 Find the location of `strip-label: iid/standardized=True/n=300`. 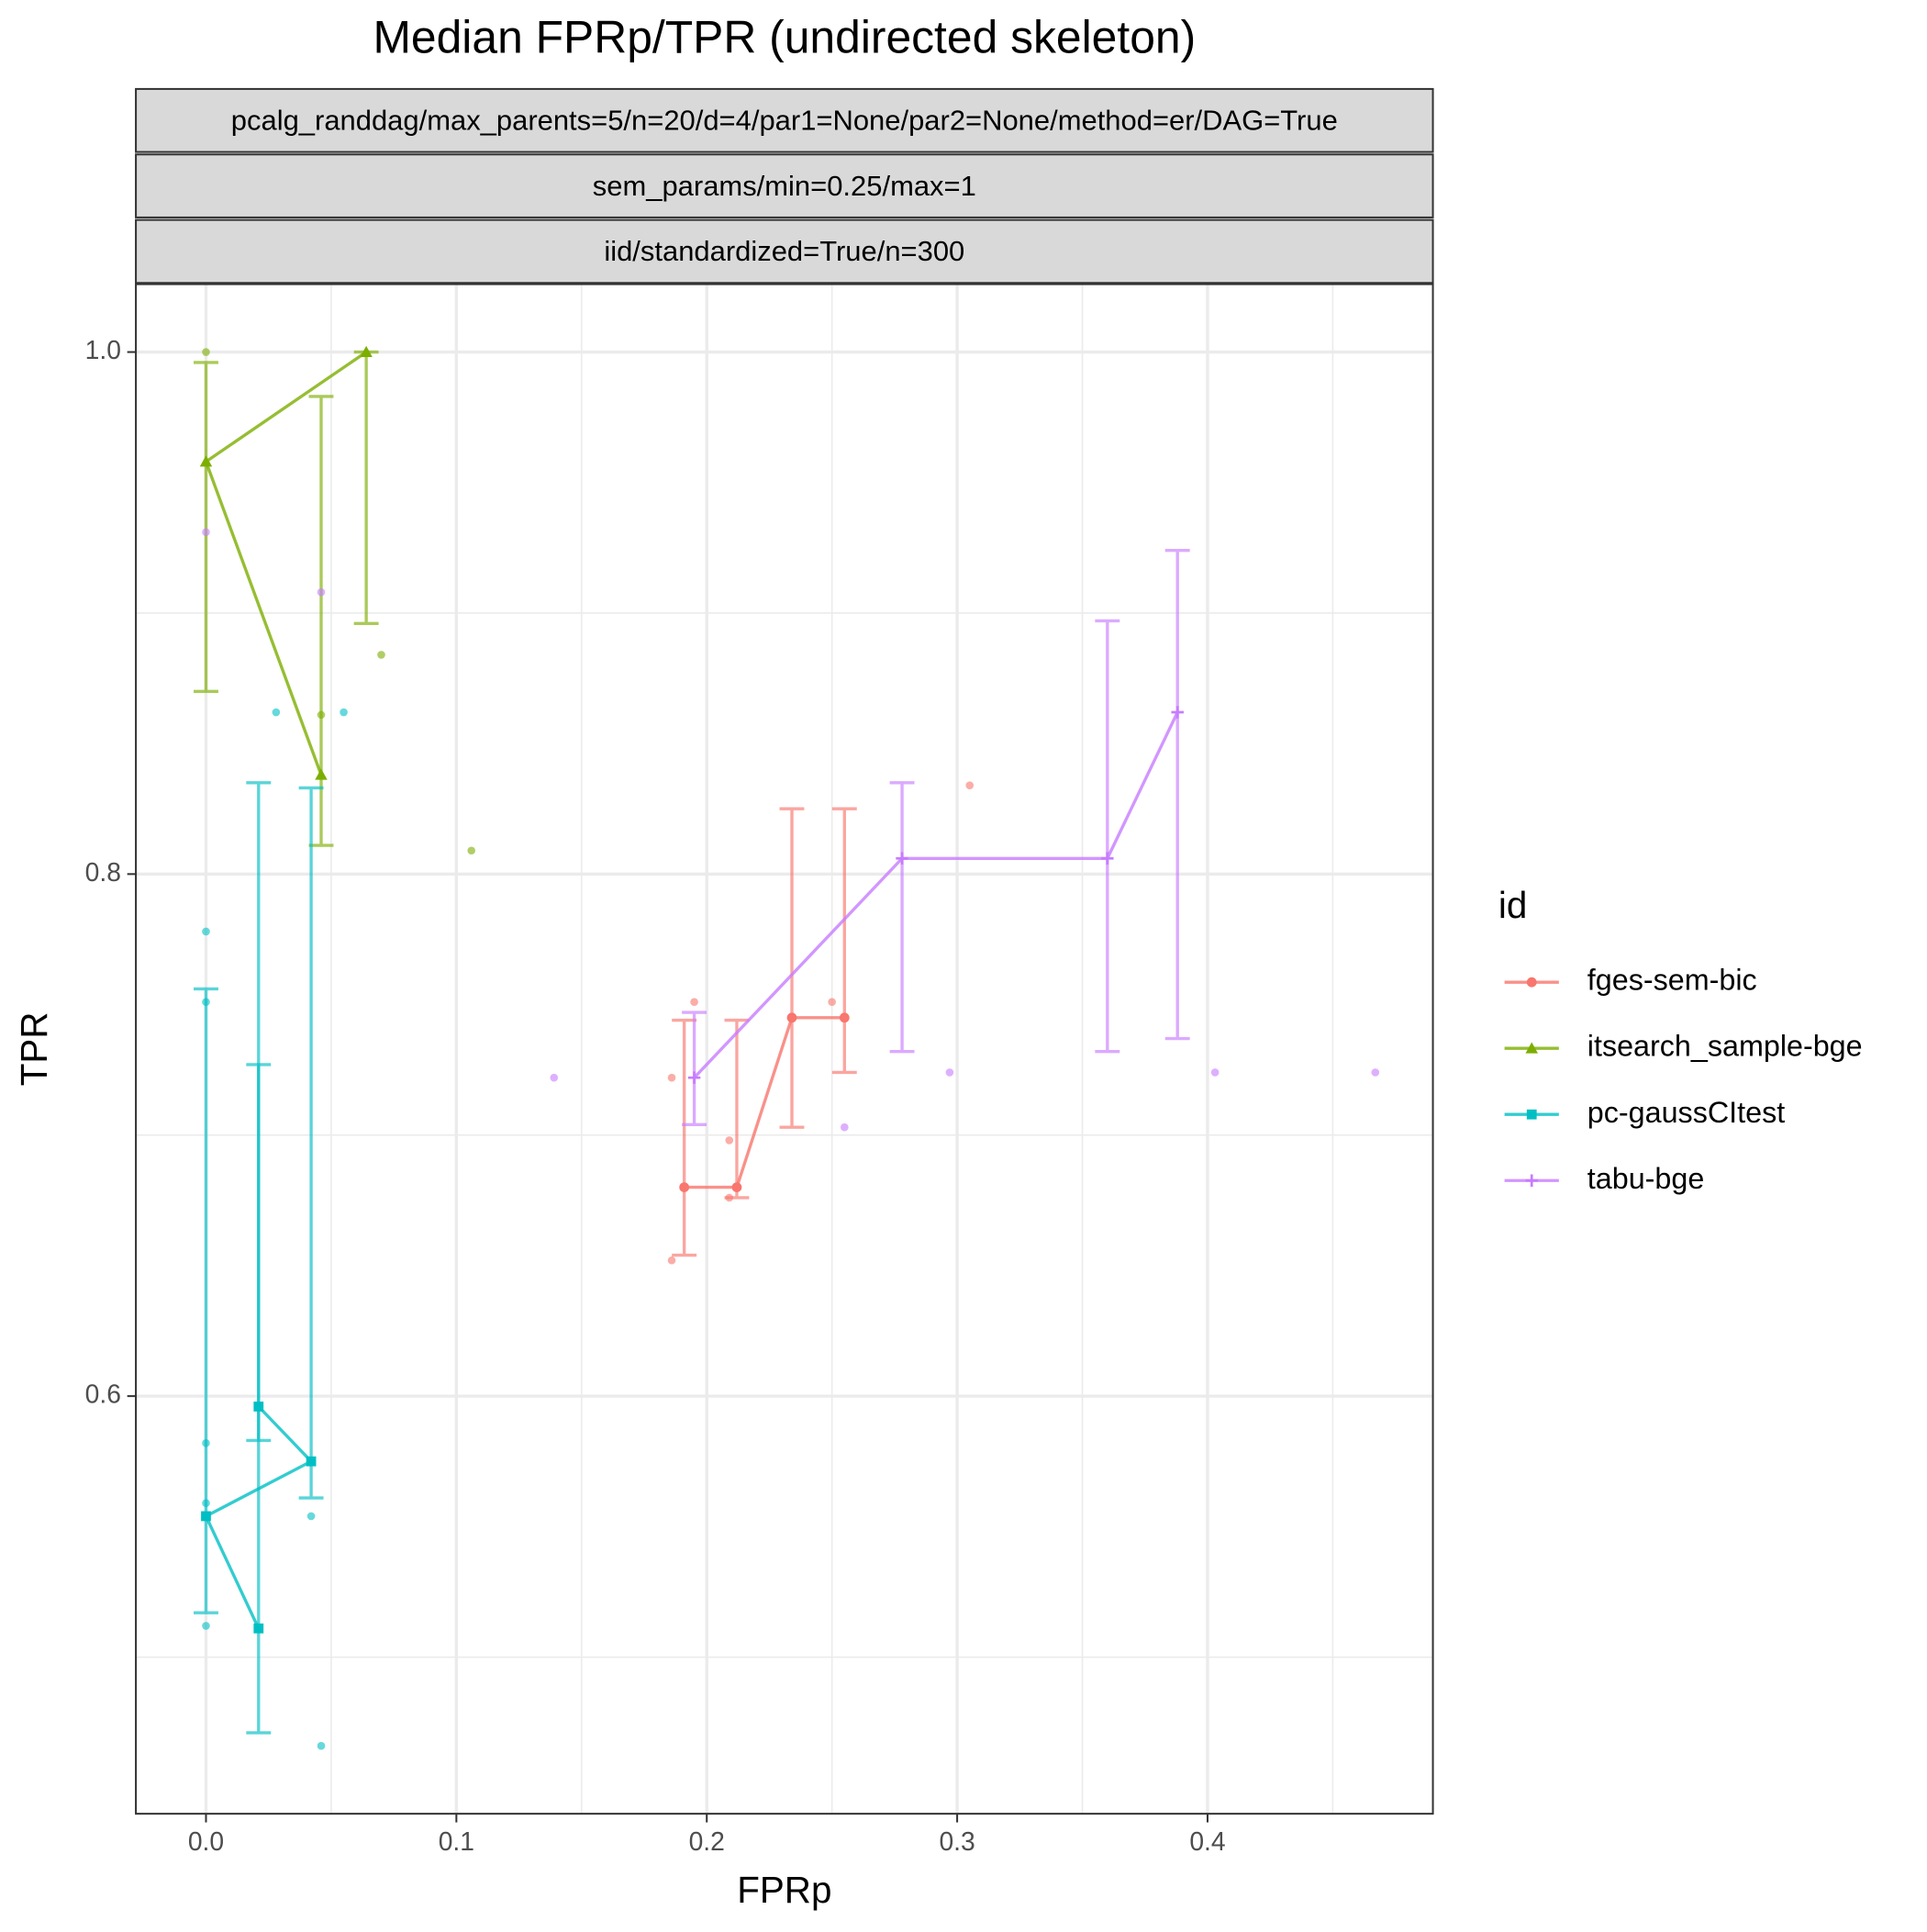

strip-label: iid/standardized=True/n=300 is located at coordinates (784, 251).